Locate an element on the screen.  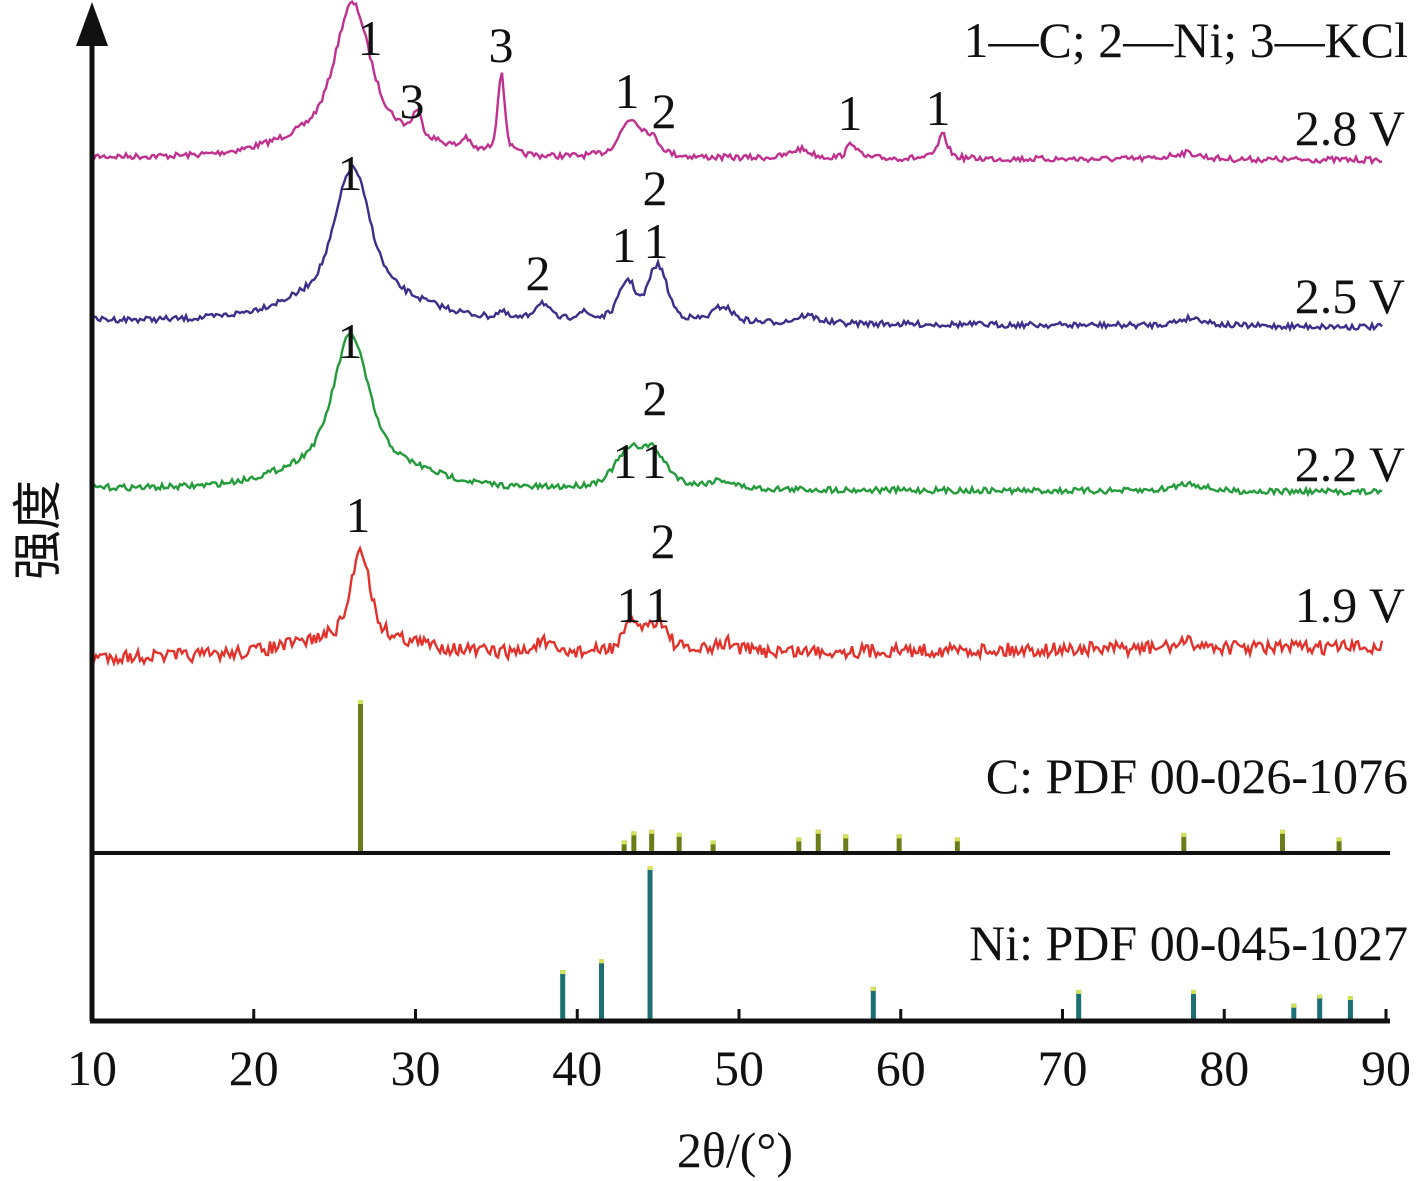
x-tick-label: 10 is located at coordinates (92, 1068).